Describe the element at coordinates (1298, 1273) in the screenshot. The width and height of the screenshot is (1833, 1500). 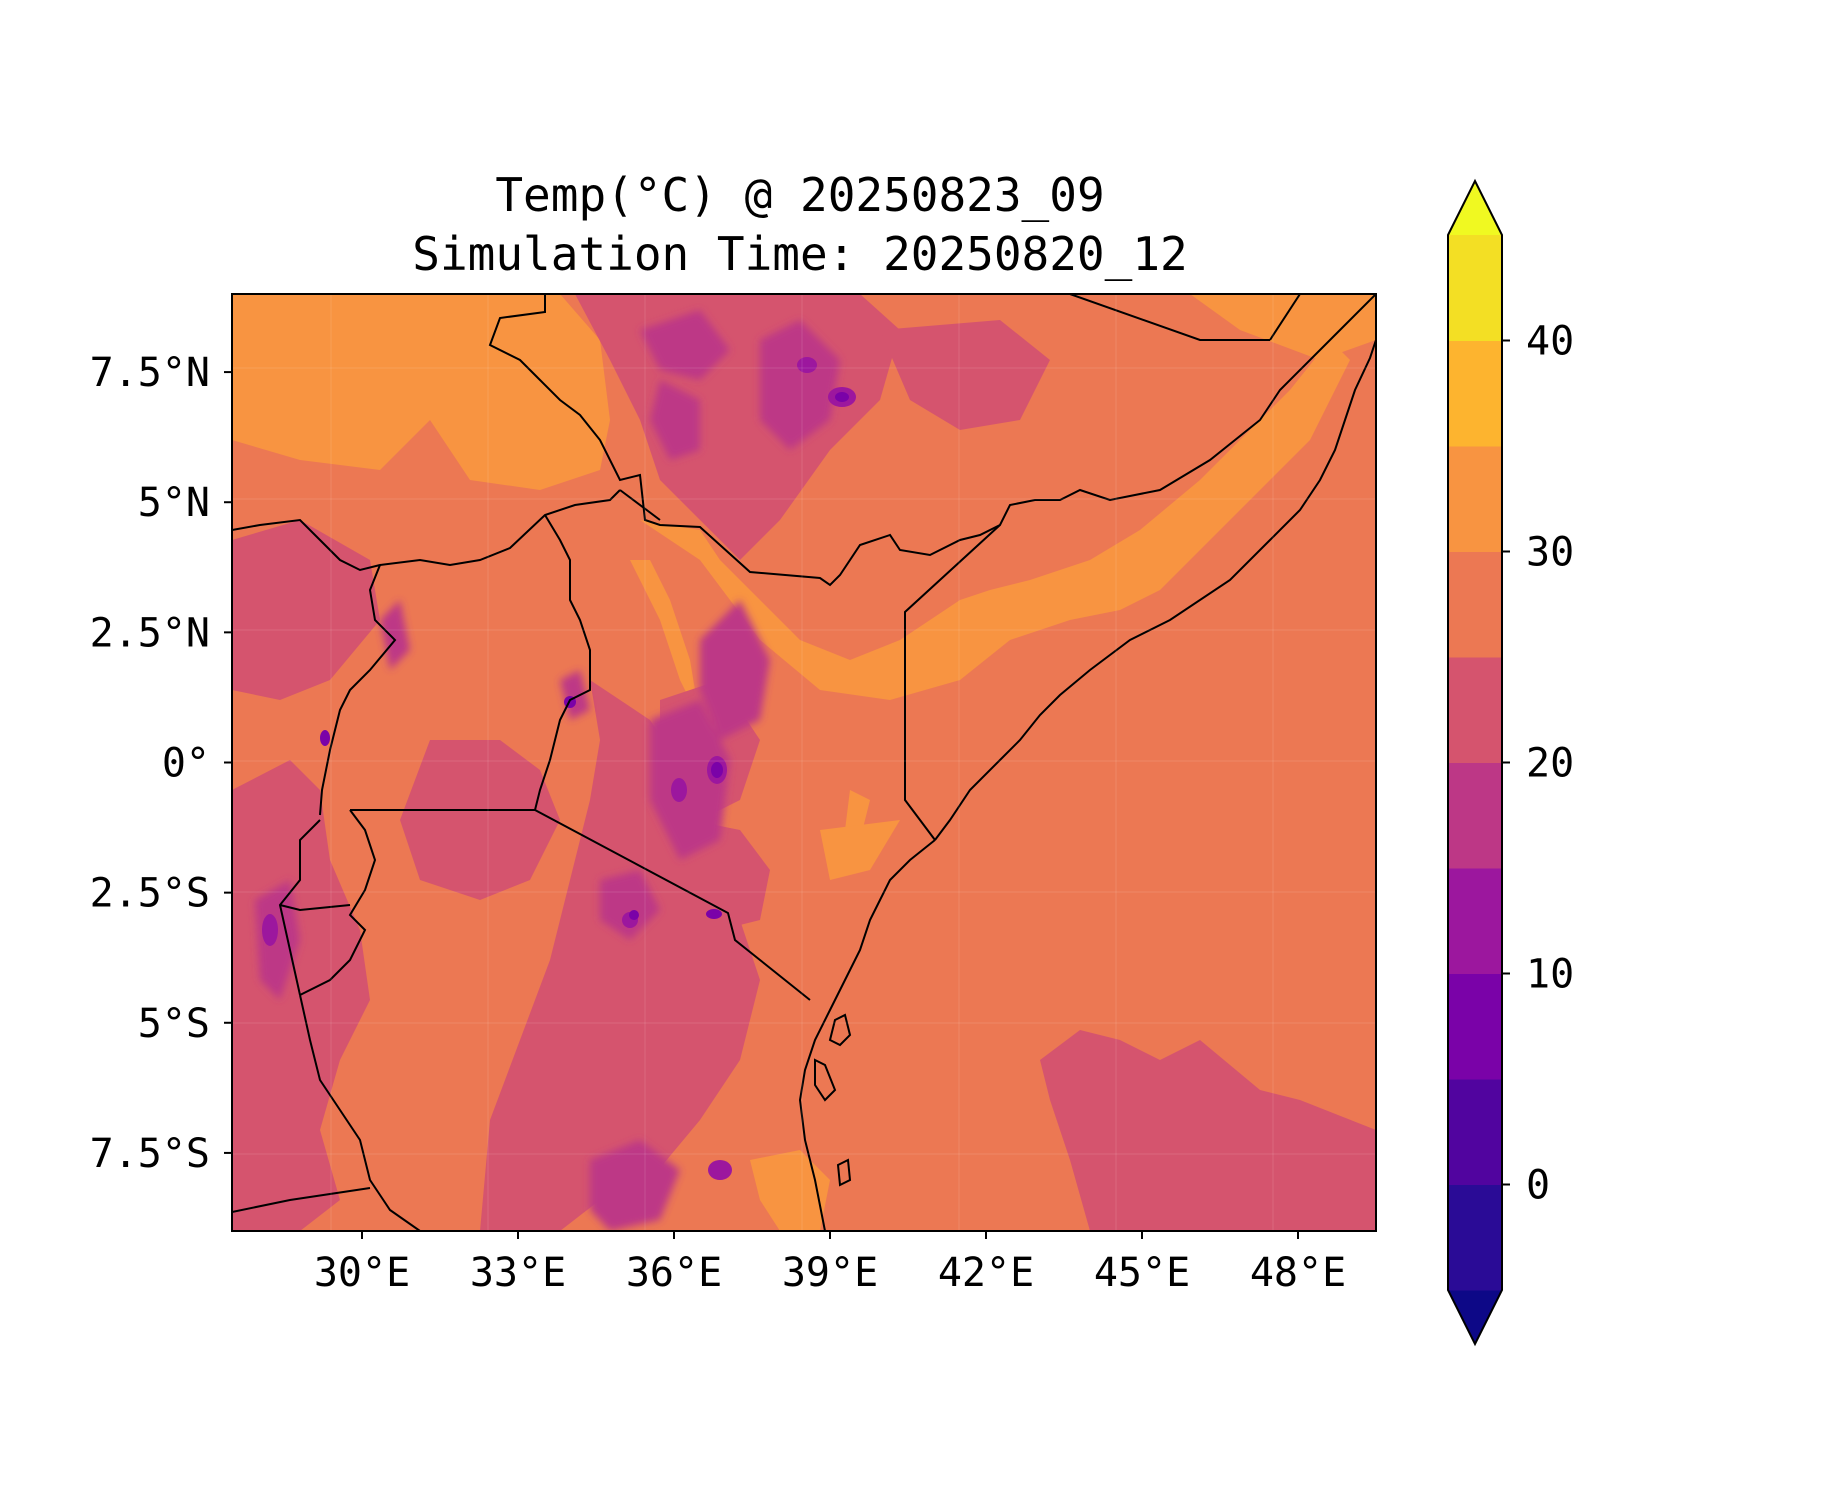
I see `x-tick-label: 48°E` at that location.